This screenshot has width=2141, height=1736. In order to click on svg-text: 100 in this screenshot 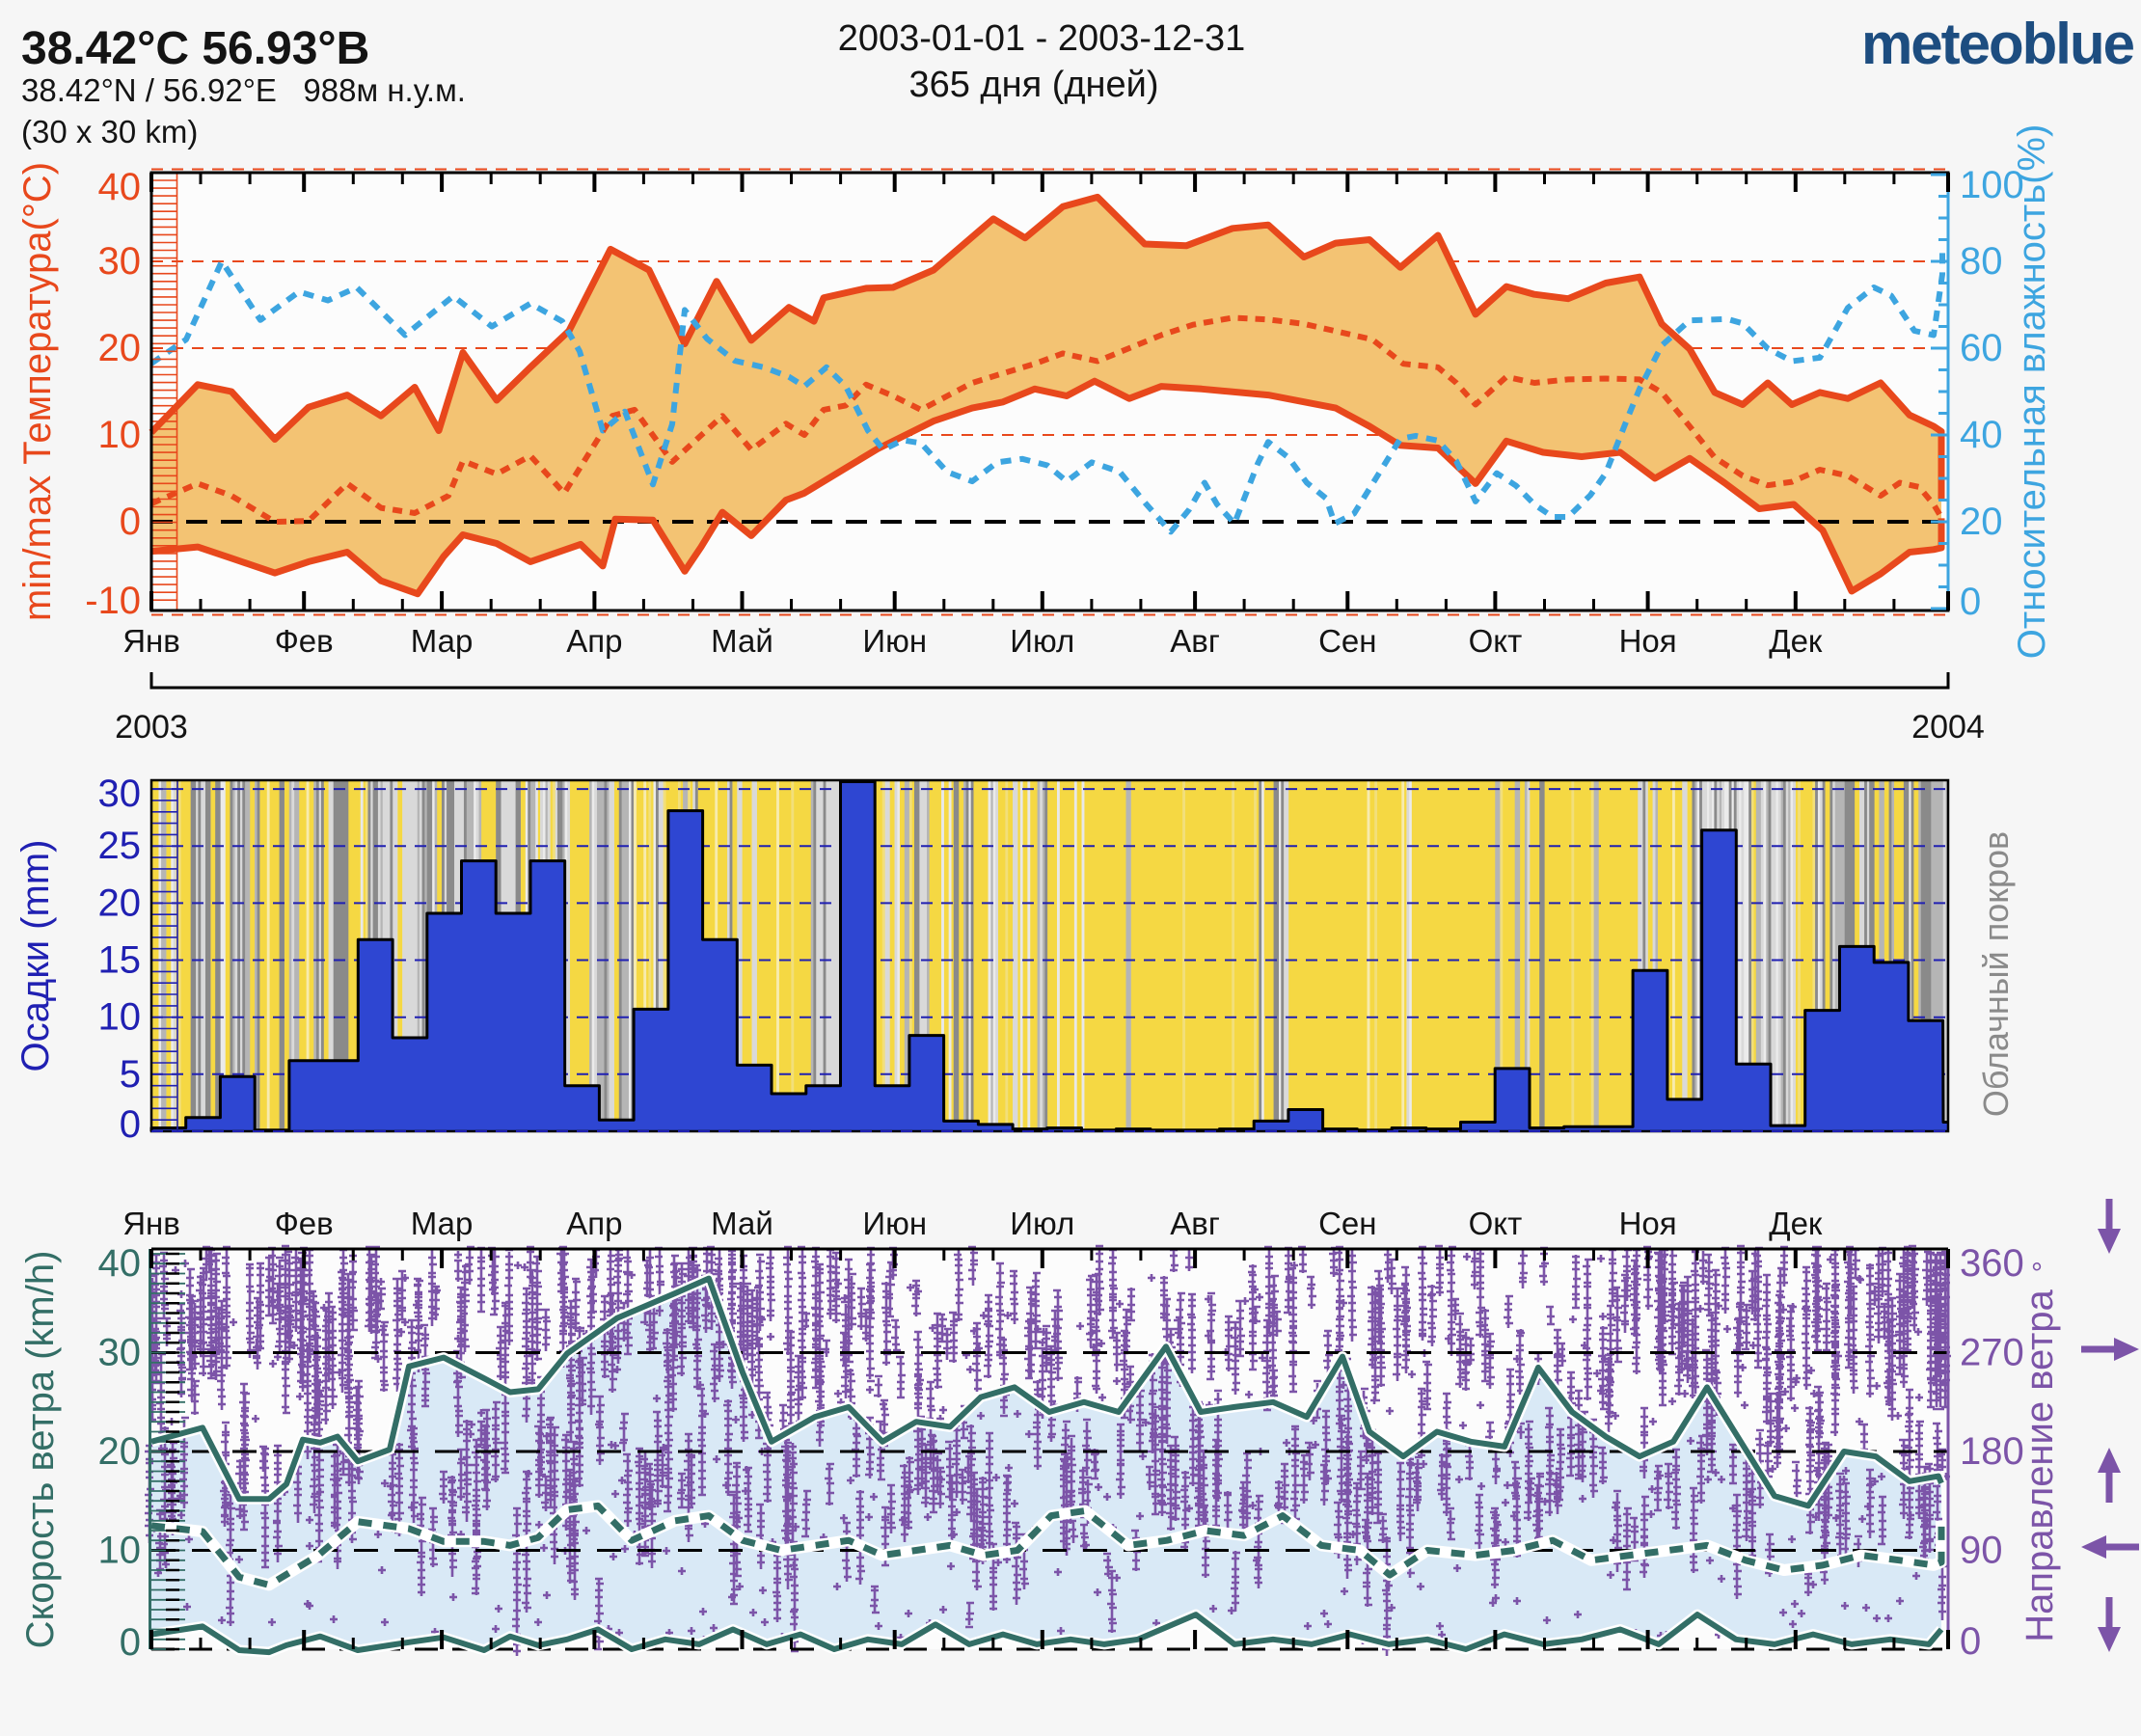, I will do `click(1992, 185)`.